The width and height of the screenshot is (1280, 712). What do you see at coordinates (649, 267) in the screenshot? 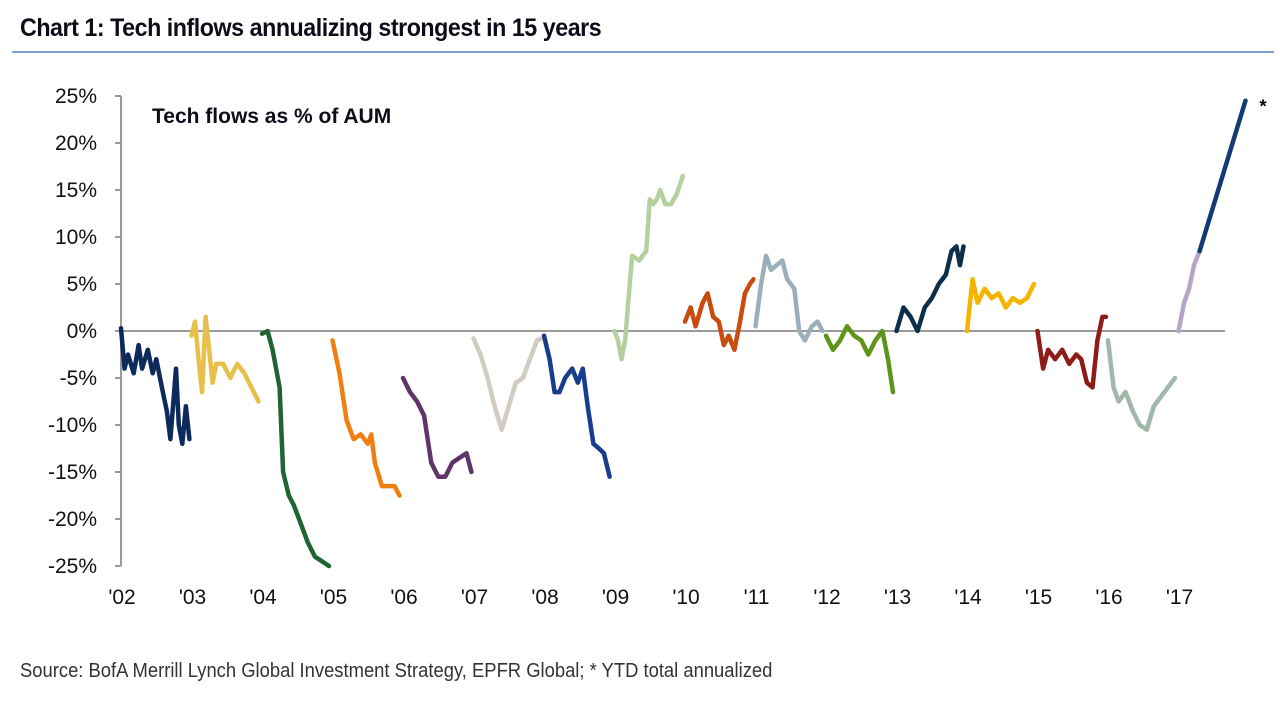
I see `series-line-2009` at bounding box center [649, 267].